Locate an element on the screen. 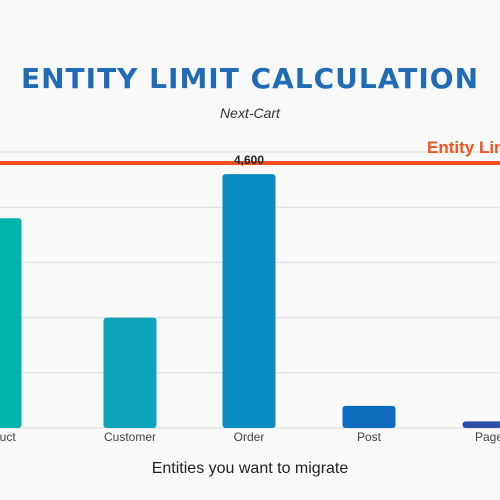 Image resolution: width=500 pixels, height=500 pixels. data-label: 4,600 is located at coordinates (249, 160).